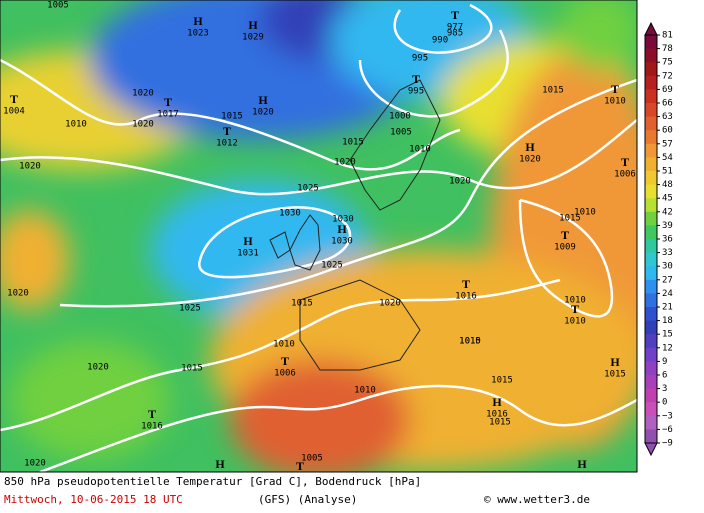 The width and height of the screenshot is (704, 513). Describe the element at coordinates (667, 158) in the screenshot. I see `colorbar-label: 54` at that location.